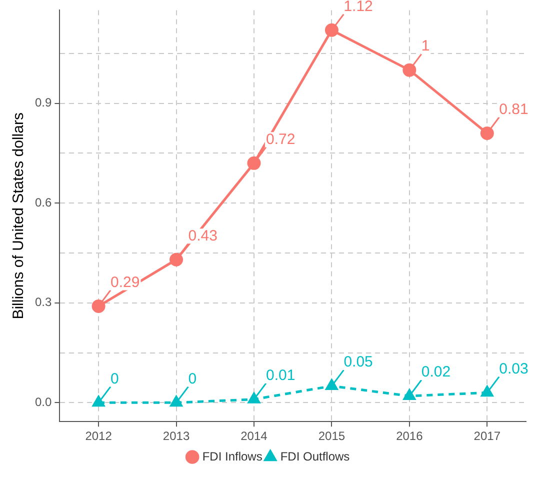 This screenshot has width=534, height=483. I want to click on y-tick-label: 0.6, so click(43, 202).